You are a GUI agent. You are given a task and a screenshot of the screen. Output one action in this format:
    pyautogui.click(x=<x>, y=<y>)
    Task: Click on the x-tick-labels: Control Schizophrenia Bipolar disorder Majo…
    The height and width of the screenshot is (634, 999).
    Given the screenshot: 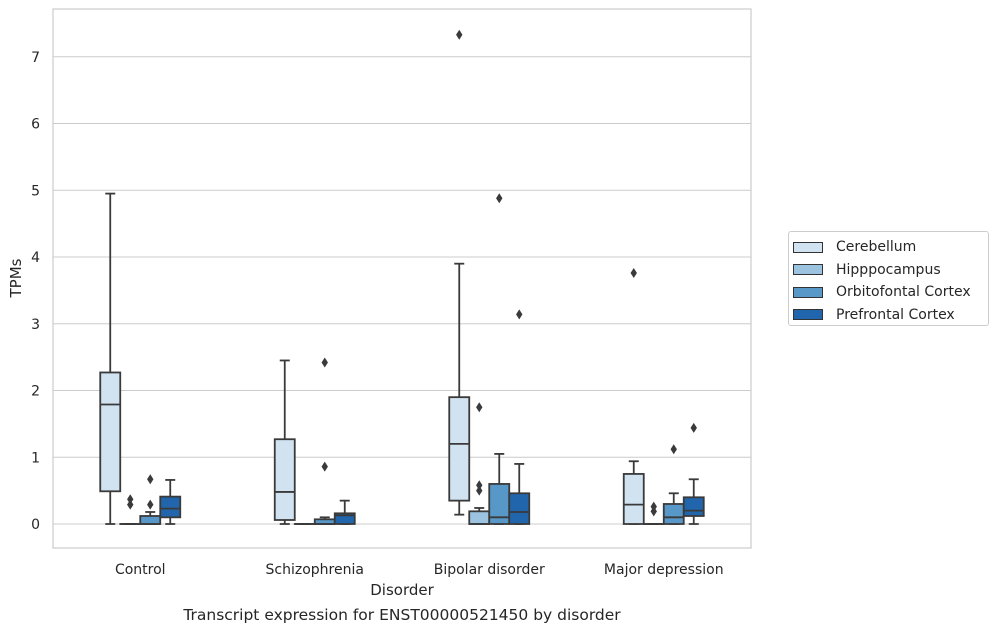 What is the action you would take?
    pyautogui.click(x=419, y=570)
    